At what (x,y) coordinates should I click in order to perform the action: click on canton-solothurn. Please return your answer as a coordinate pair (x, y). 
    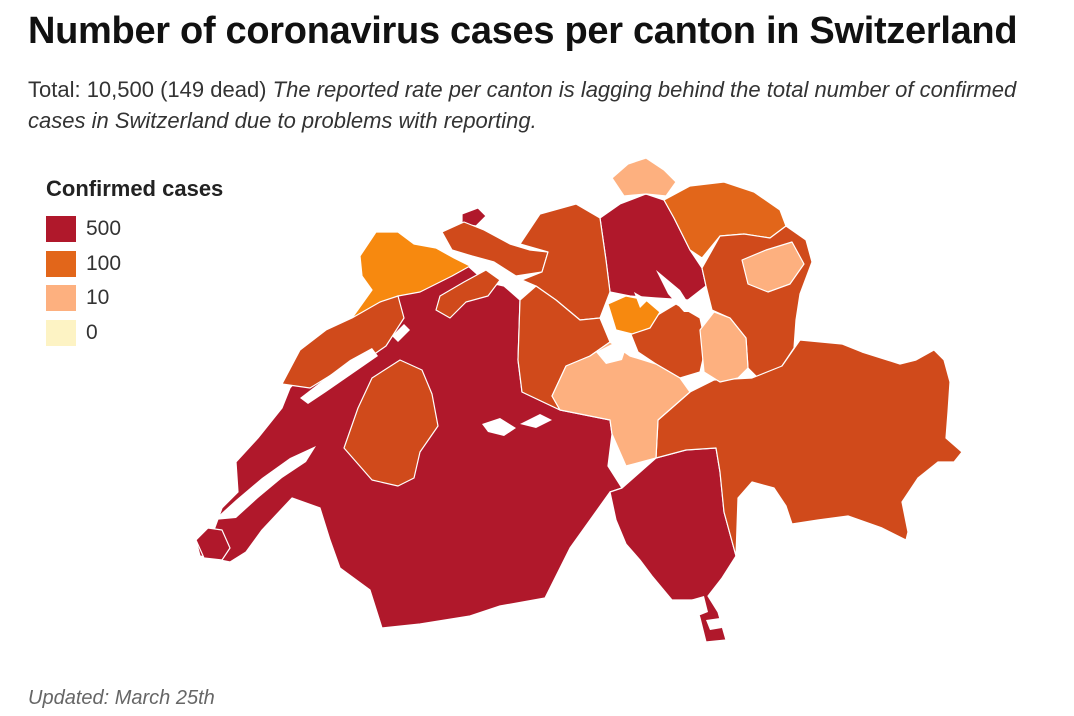
    Looking at the image, I should click on (468, 294).